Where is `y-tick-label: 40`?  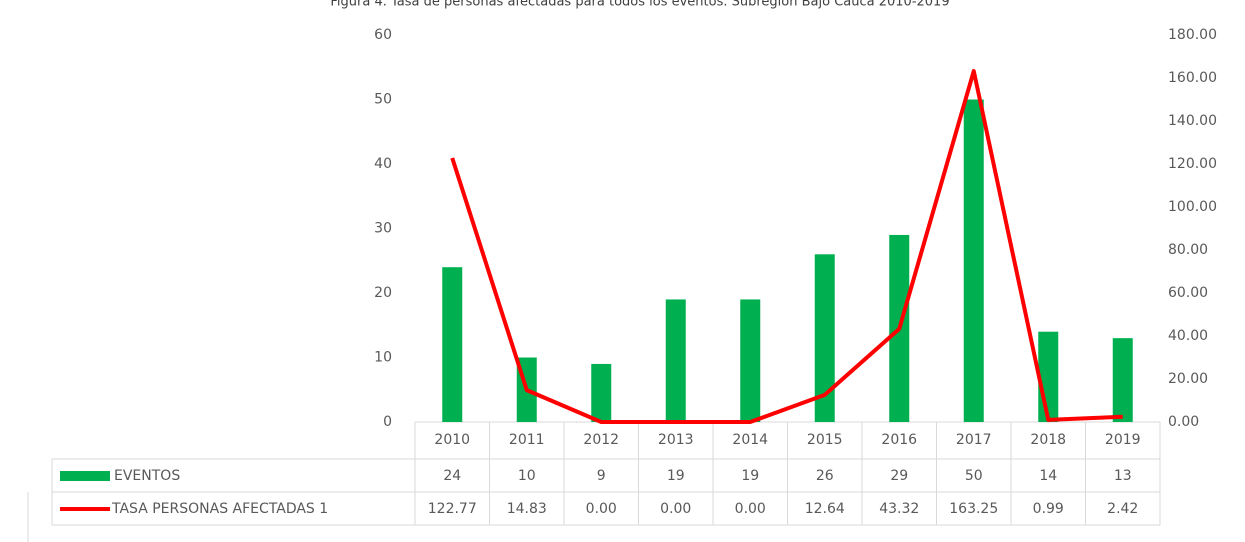 y-tick-label: 40 is located at coordinates (383, 164).